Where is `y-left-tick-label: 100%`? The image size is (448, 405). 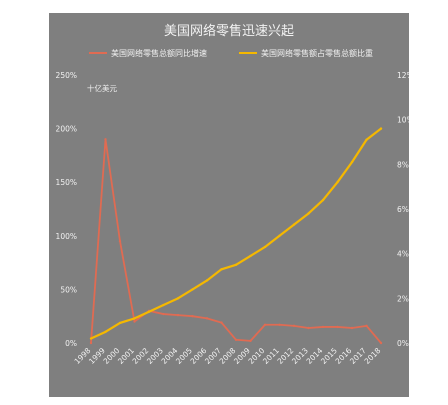
y-left-tick-label: 100% is located at coordinates (66, 236).